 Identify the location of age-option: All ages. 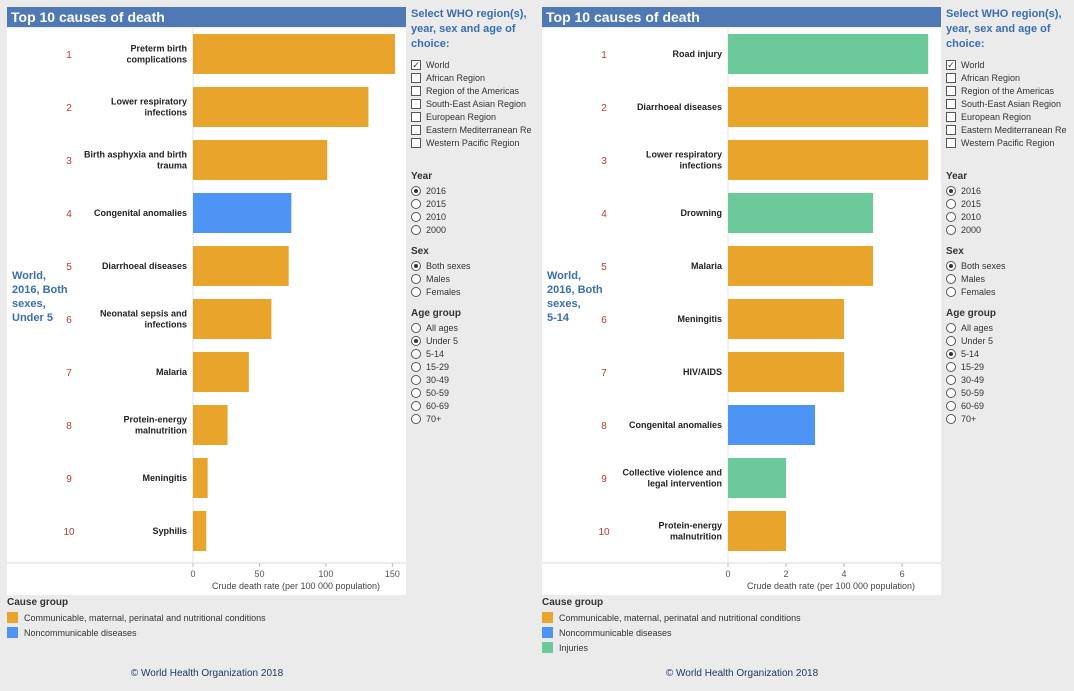
(1006, 327).